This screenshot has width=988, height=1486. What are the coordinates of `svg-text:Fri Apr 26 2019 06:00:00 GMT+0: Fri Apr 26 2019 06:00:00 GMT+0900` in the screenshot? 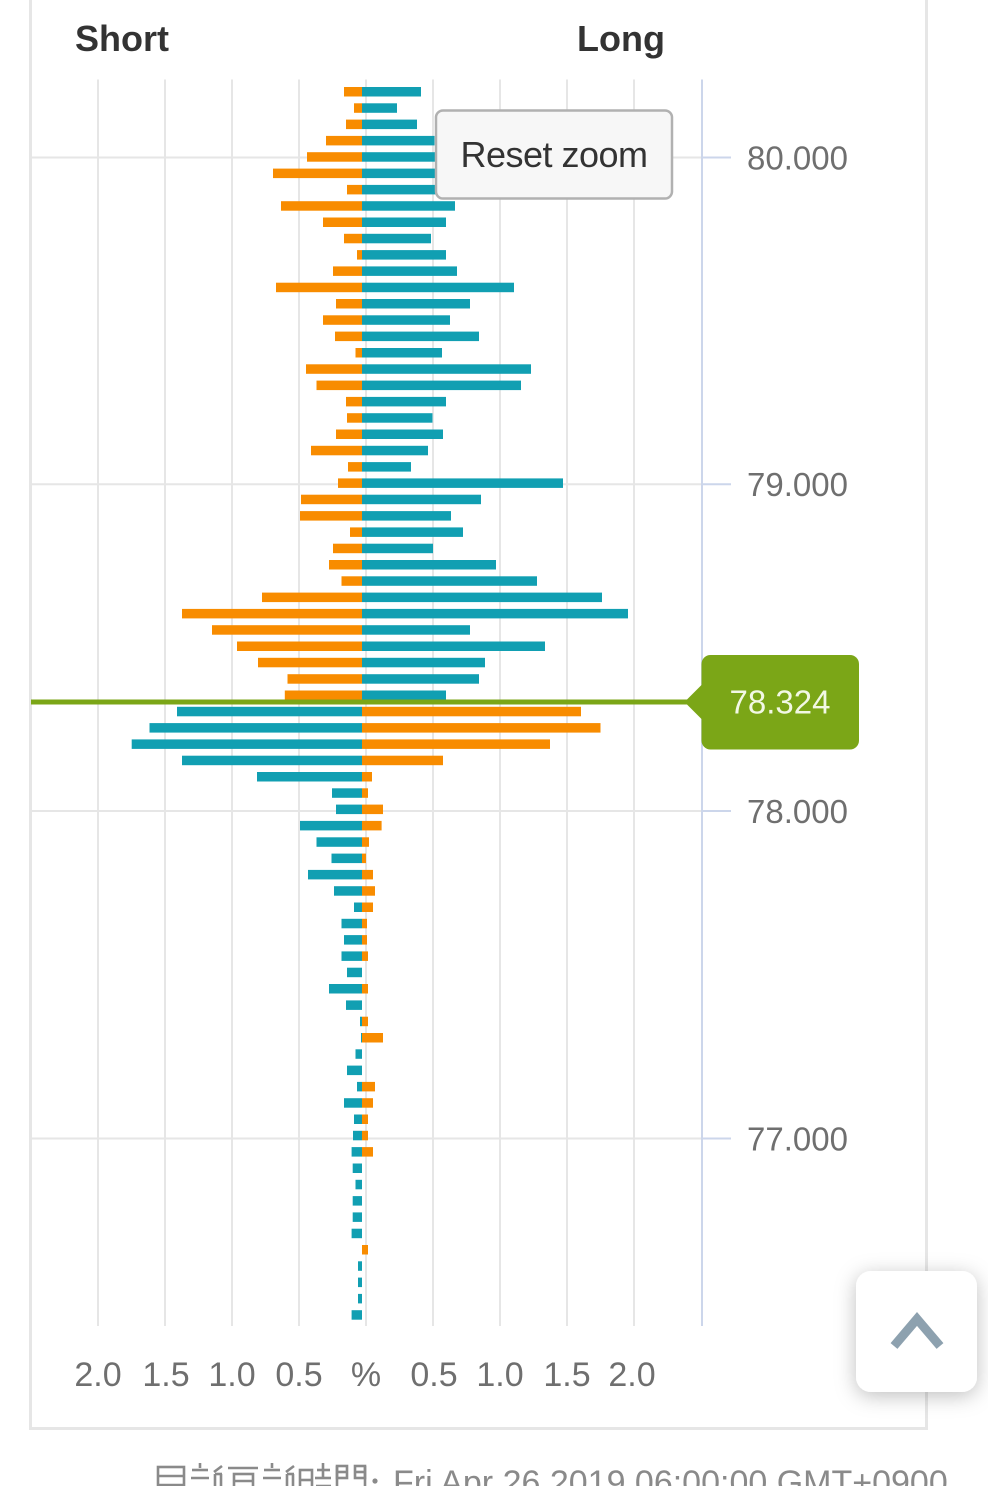 It's located at (670, 1475).